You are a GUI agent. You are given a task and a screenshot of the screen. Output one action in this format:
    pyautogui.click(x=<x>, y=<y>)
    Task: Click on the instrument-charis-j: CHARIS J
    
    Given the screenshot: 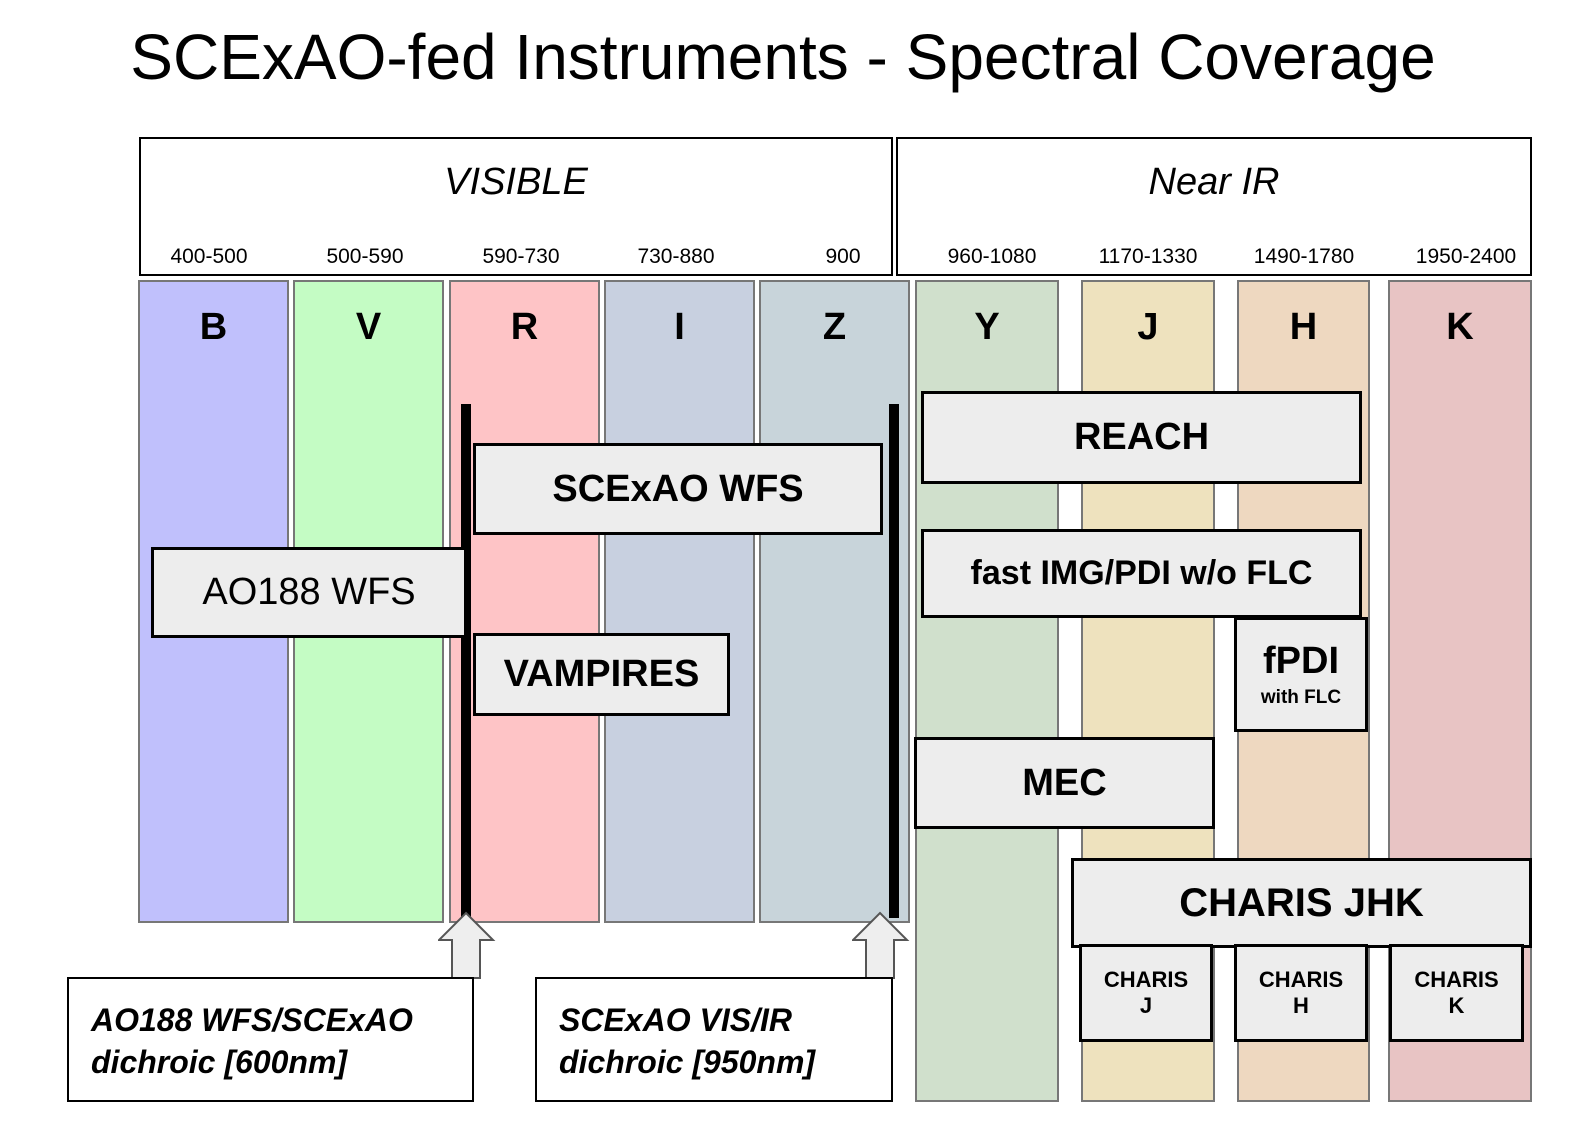 What is the action you would take?
    pyautogui.click(x=1146, y=993)
    